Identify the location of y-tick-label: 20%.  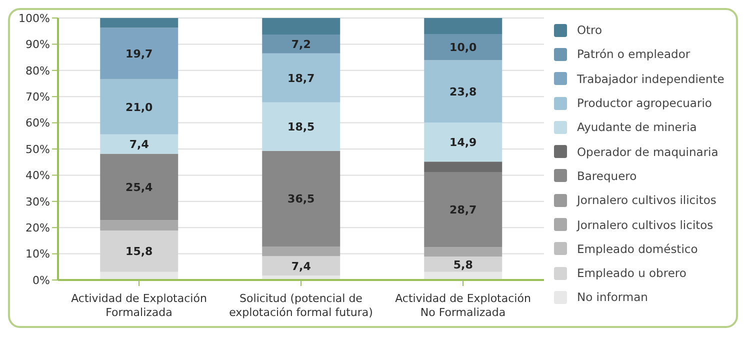
(38, 228).